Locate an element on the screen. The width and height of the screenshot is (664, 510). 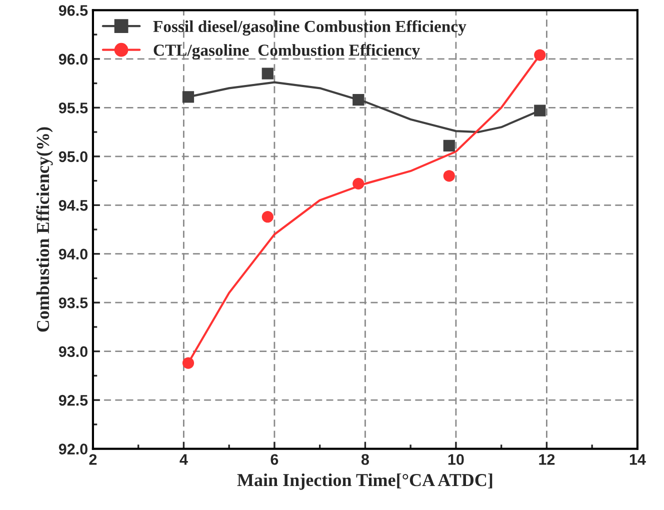
y-tick-label: 92.0 is located at coordinates (73, 449).